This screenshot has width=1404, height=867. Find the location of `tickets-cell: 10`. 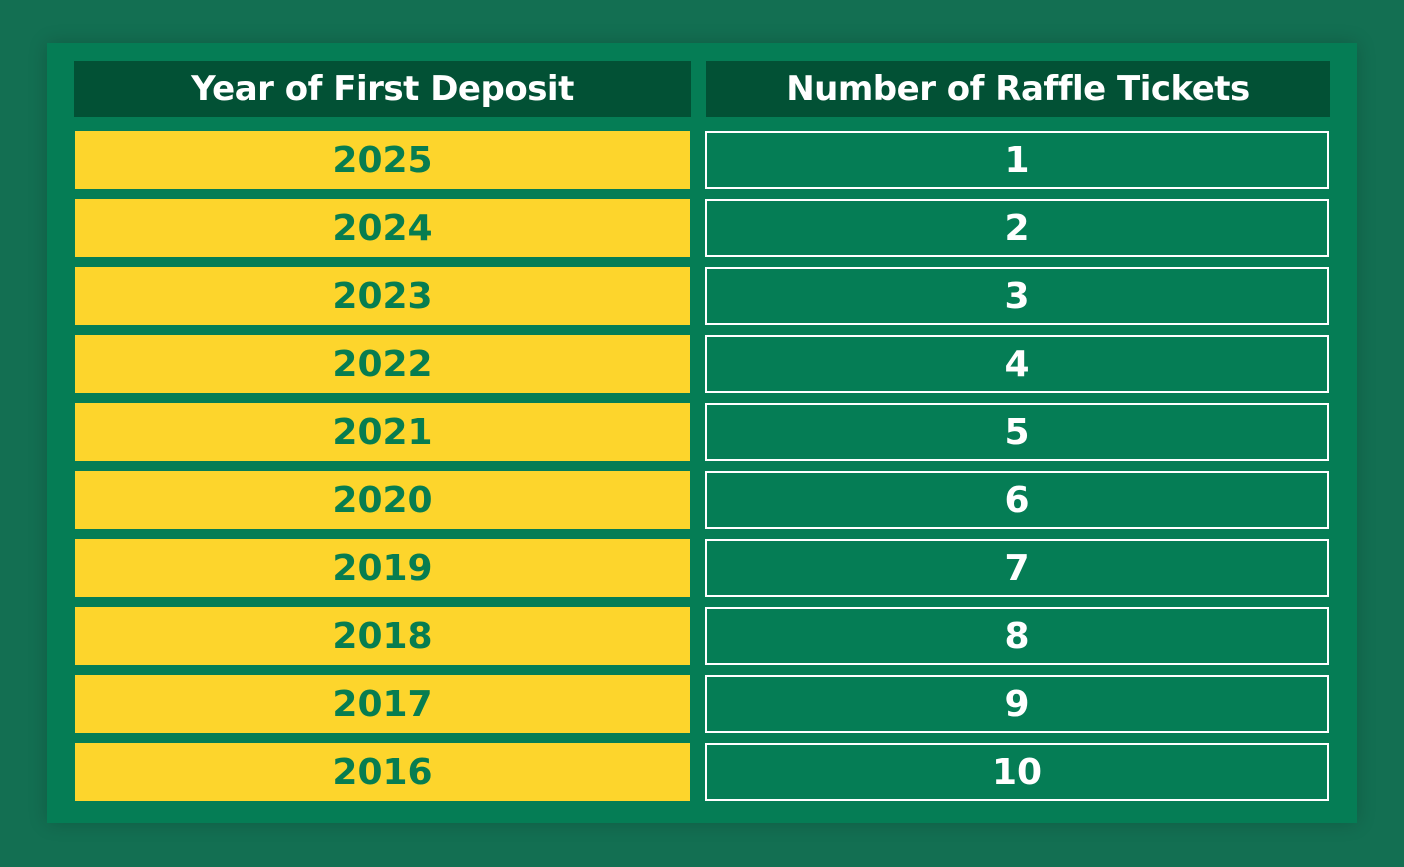

tickets-cell: 10 is located at coordinates (1017, 772).